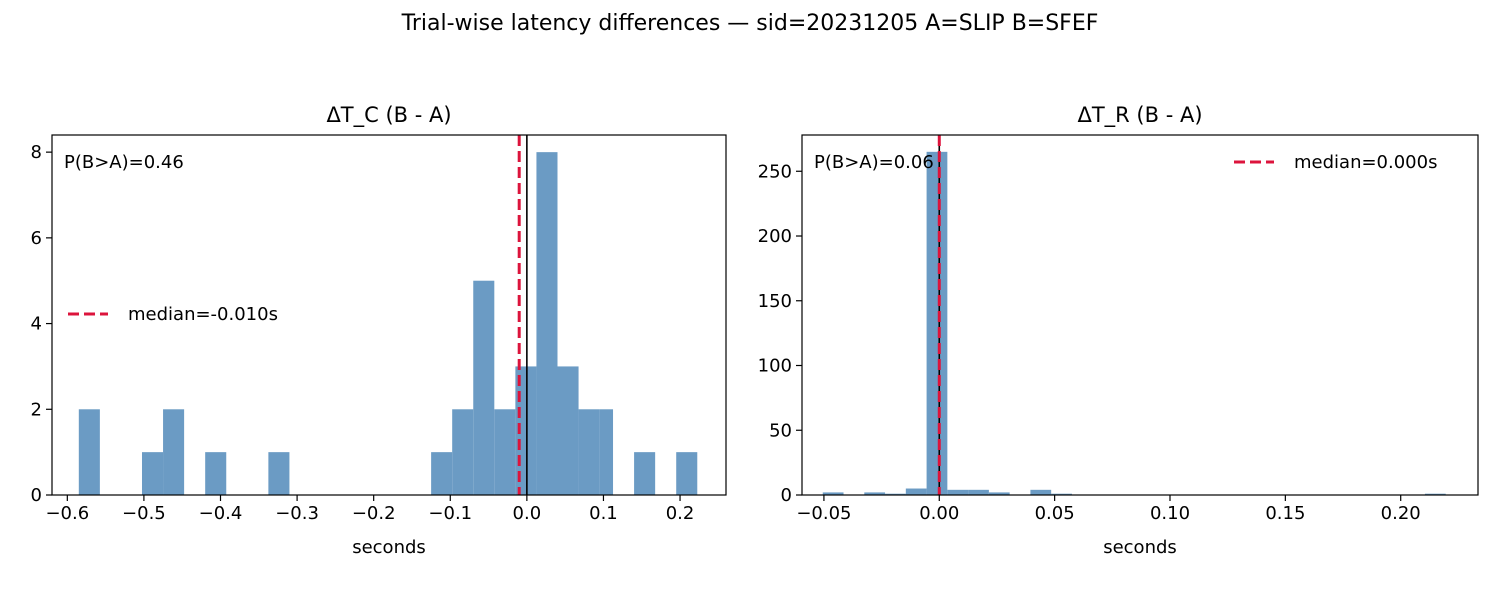 The width and height of the screenshot is (1500, 600). I want to click on y-tick-label: 150, so click(775, 301).